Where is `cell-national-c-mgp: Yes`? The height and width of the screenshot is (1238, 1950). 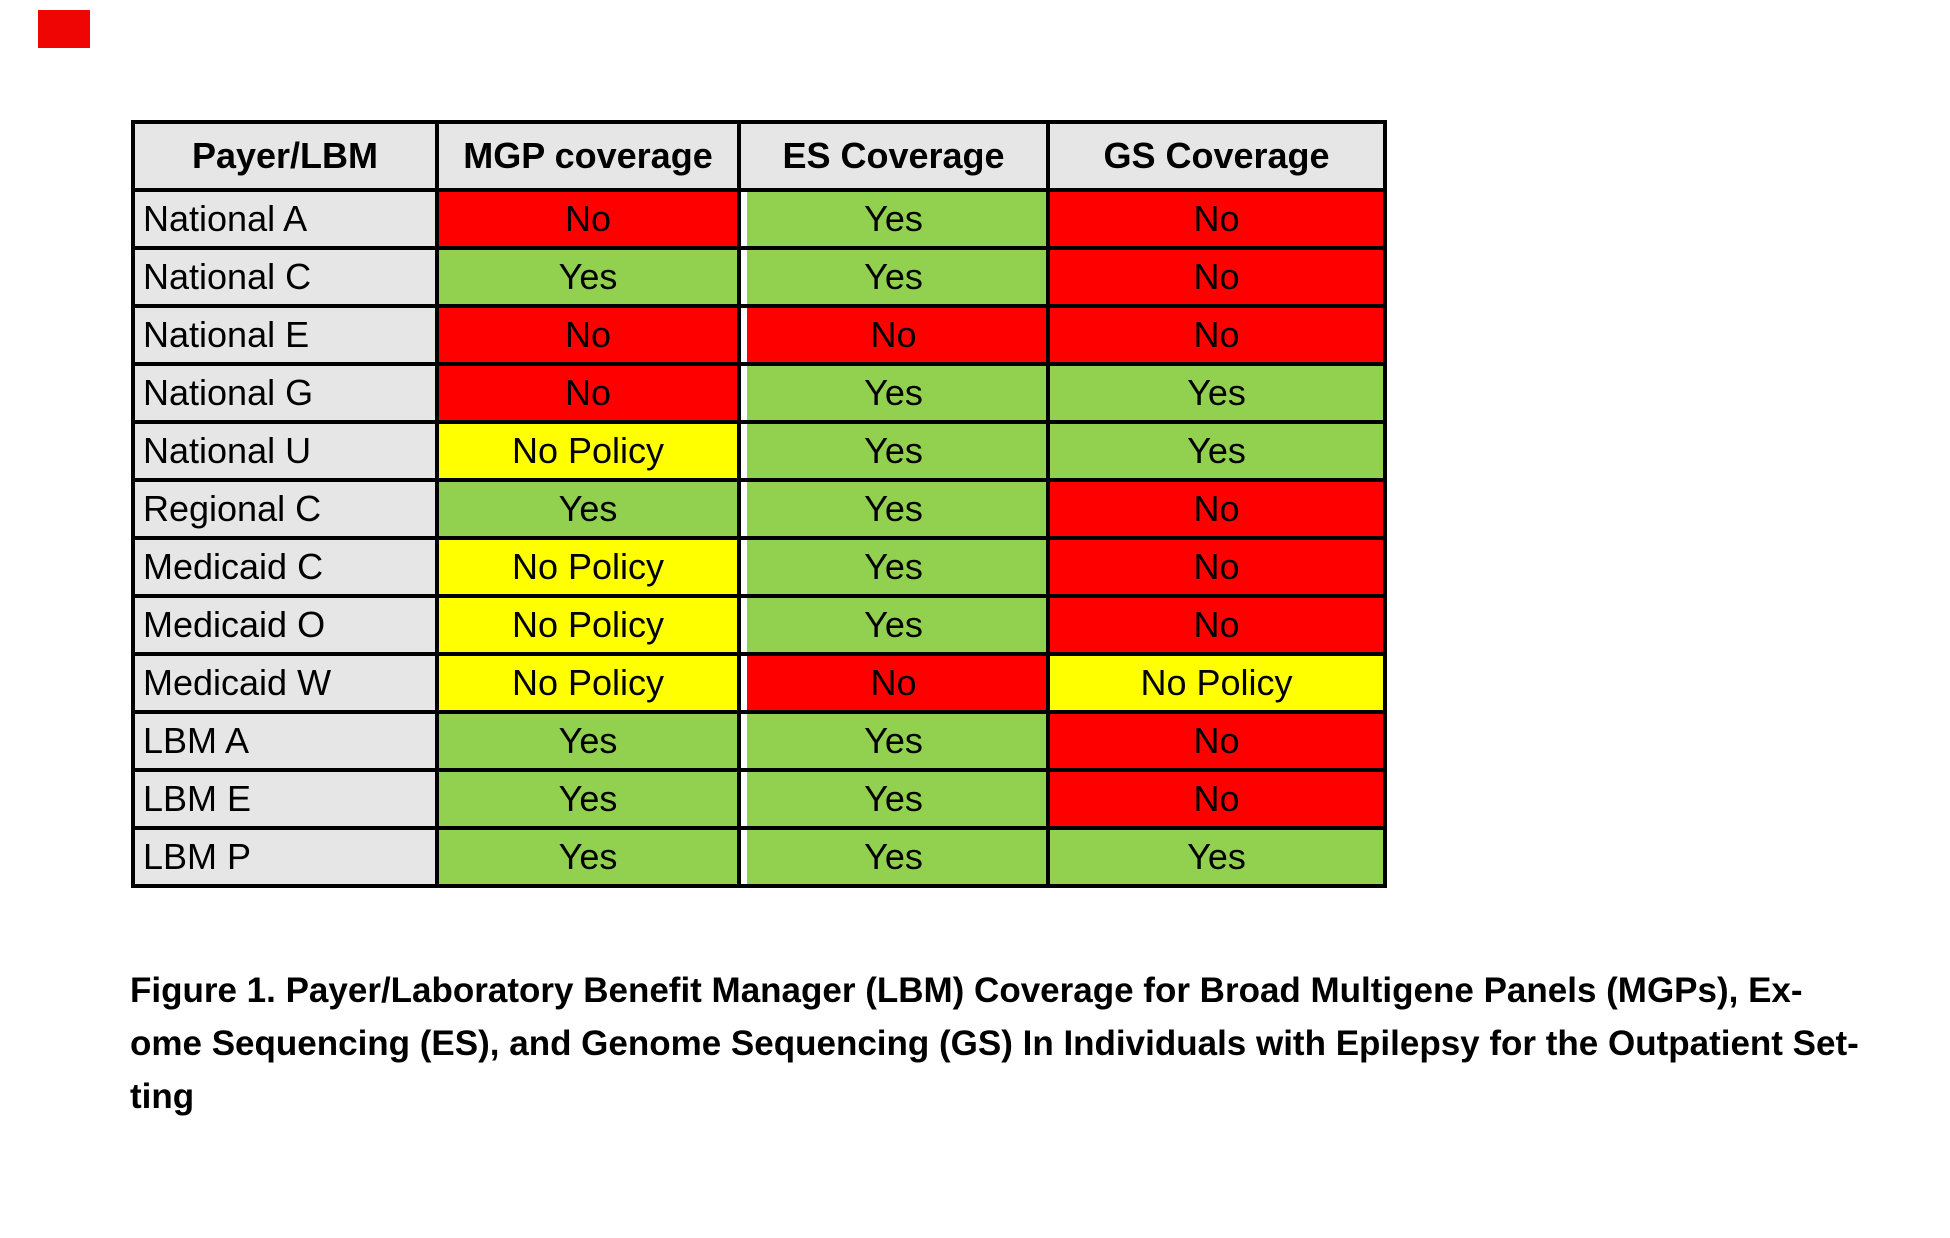
cell-national-c-mgp: Yes is located at coordinates (588, 277).